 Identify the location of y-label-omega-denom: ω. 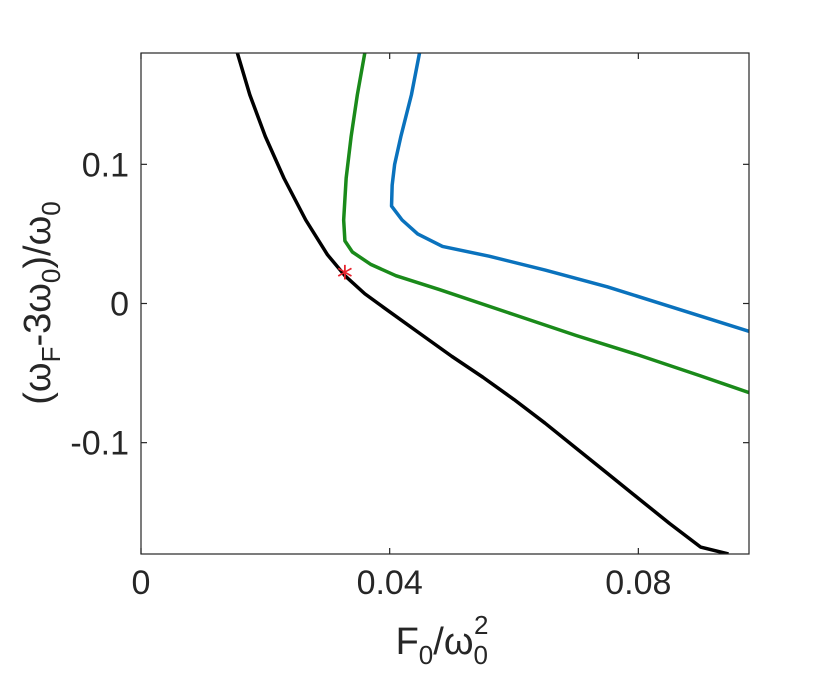
(38, 231).